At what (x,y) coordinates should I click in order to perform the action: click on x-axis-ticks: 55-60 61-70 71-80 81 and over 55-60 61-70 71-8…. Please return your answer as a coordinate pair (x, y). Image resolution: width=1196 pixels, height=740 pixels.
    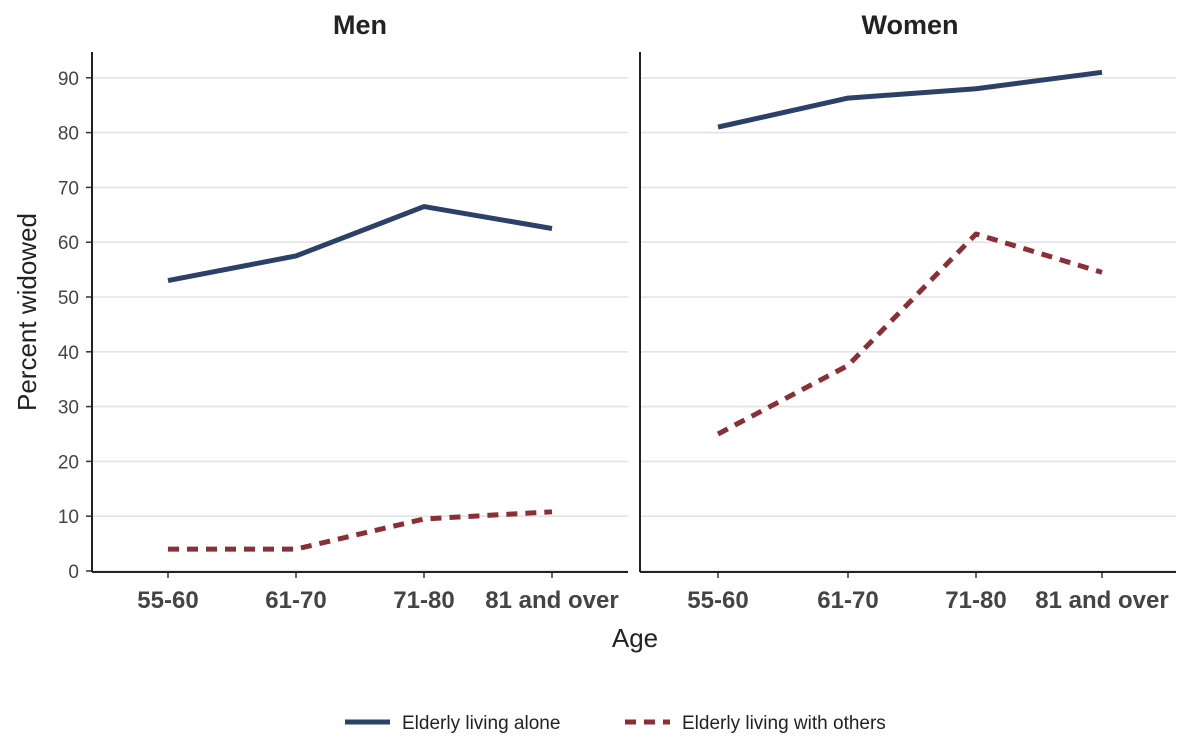
    Looking at the image, I should click on (653, 593).